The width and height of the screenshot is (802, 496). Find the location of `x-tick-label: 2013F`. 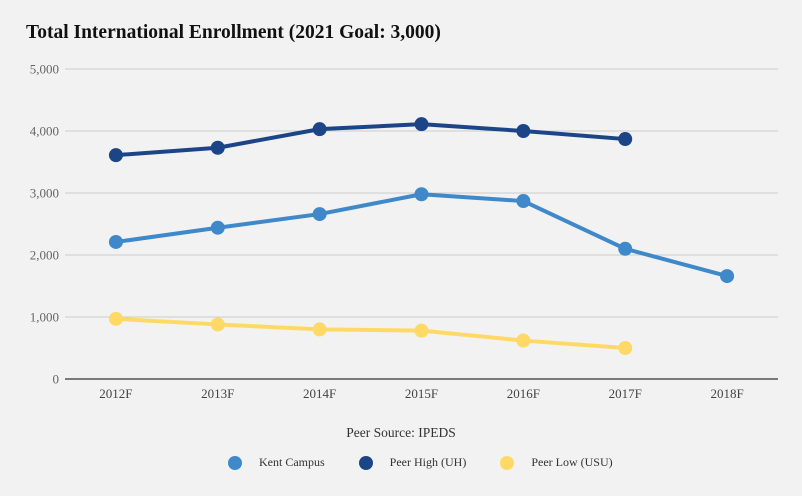

x-tick-label: 2013F is located at coordinates (217, 393).